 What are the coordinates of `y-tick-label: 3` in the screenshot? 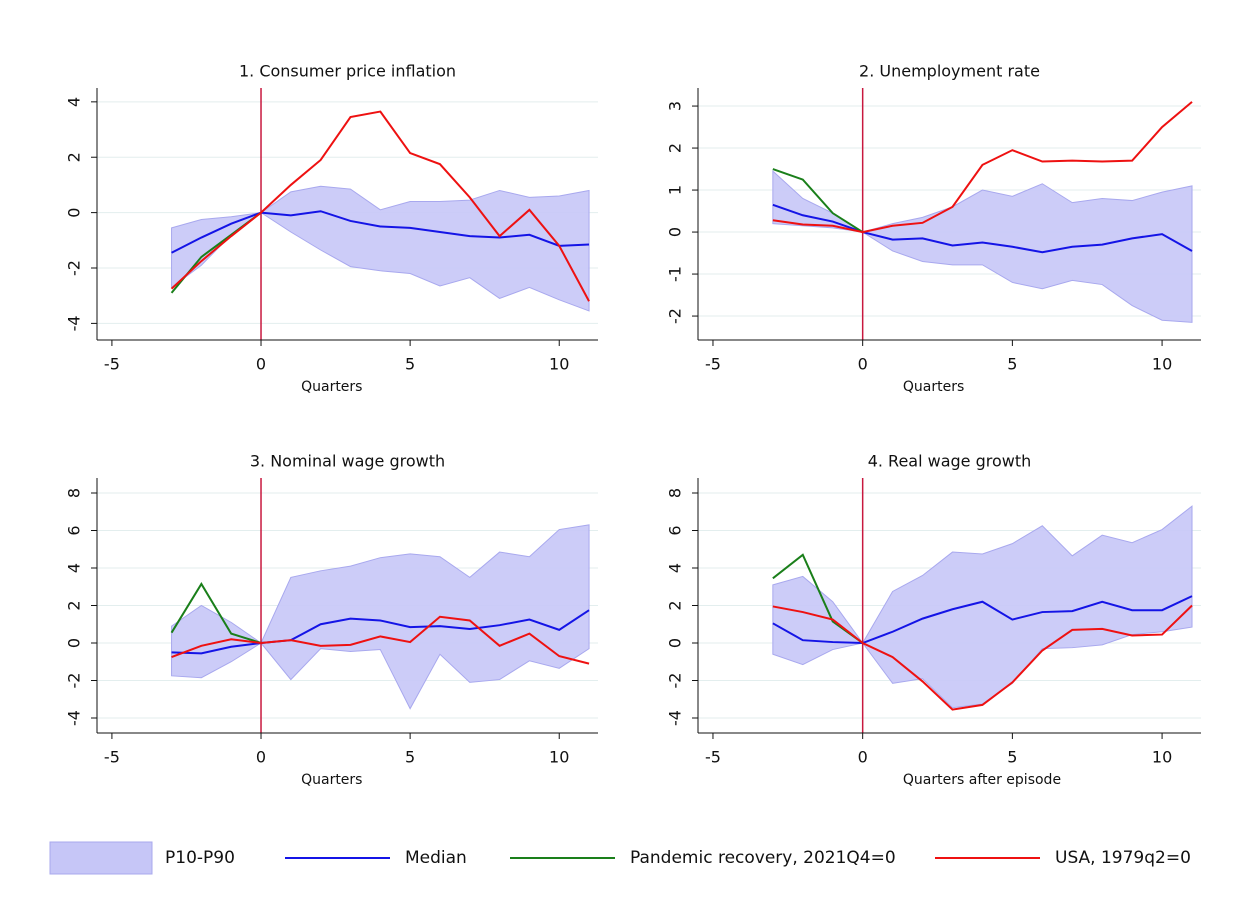 It's located at (675, 106).